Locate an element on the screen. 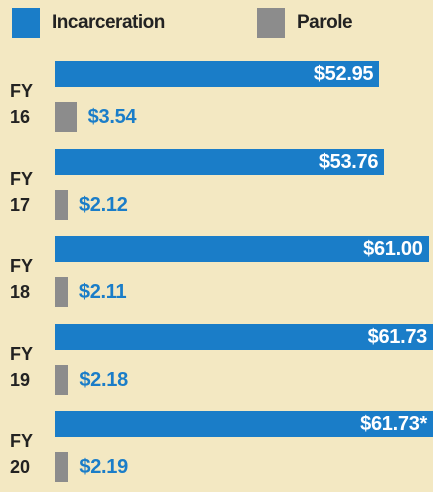 Image resolution: width=433 pixels, height=492 pixels. value-label: $61.73* is located at coordinates (393, 424).